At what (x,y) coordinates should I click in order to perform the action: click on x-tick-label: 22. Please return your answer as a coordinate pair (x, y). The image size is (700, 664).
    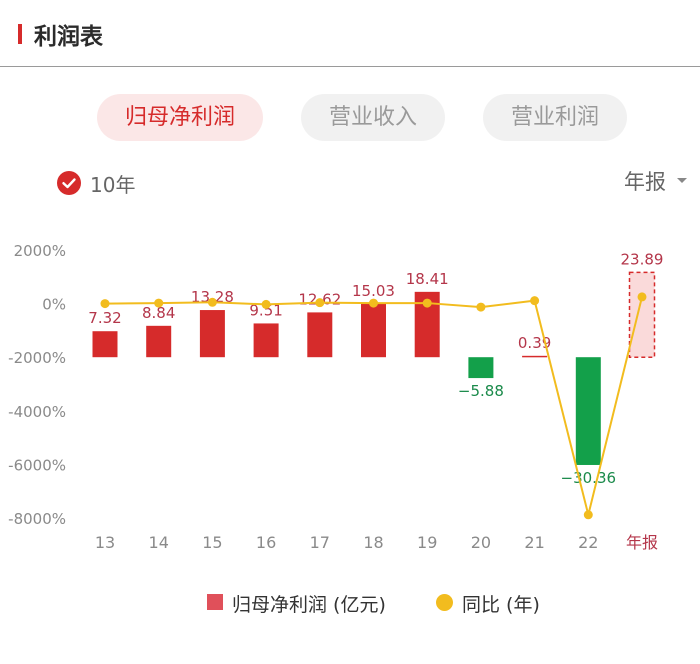
    Looking at the image, I should click on (588, 542).